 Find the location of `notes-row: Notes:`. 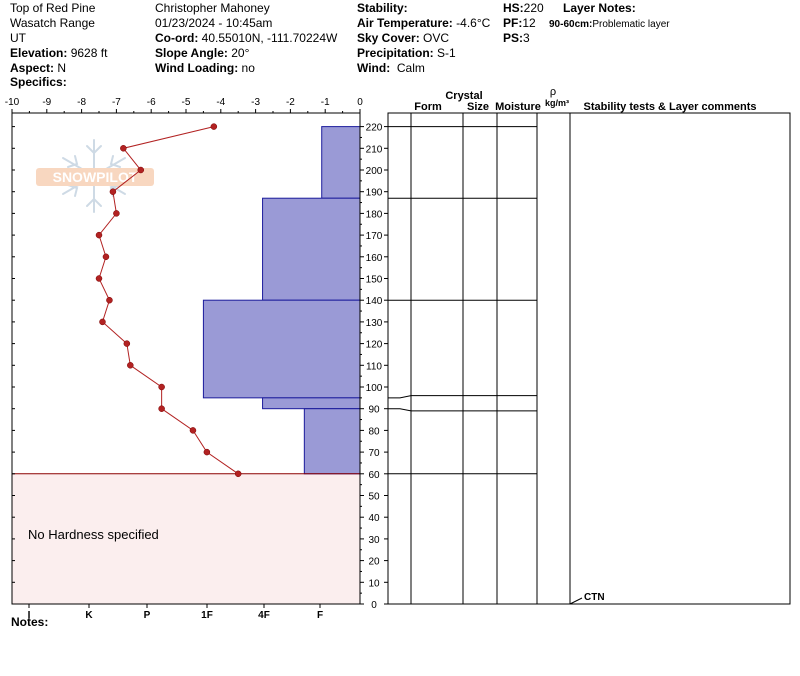

notes-row: Notes: is located at coordinates (29, 622).